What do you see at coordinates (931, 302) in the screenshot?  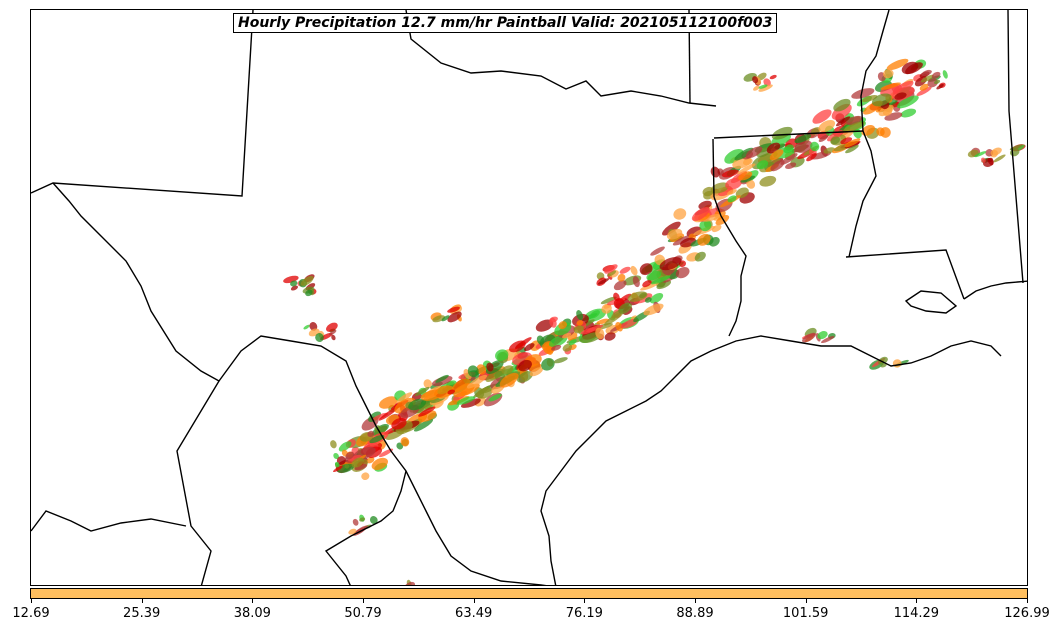 I see `lake-outline` at bounding box center [931, 302].